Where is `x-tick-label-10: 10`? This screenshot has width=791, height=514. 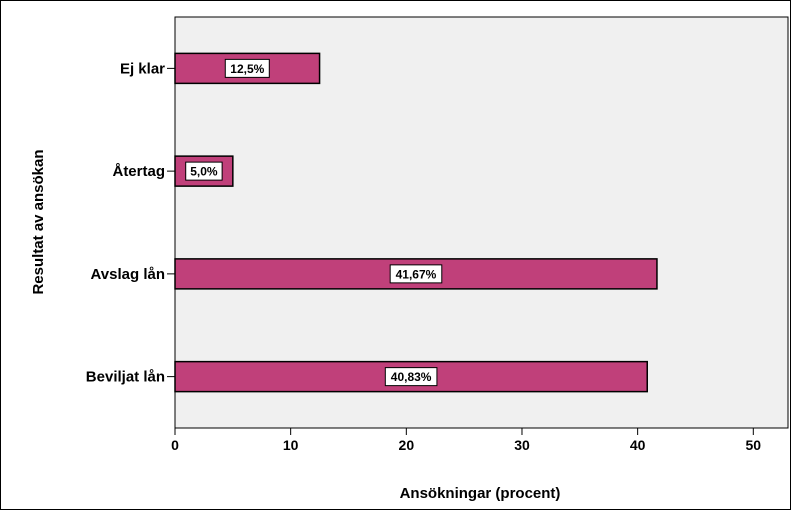
x-tick-label-10: 10 is located at coordinates (291, 445).